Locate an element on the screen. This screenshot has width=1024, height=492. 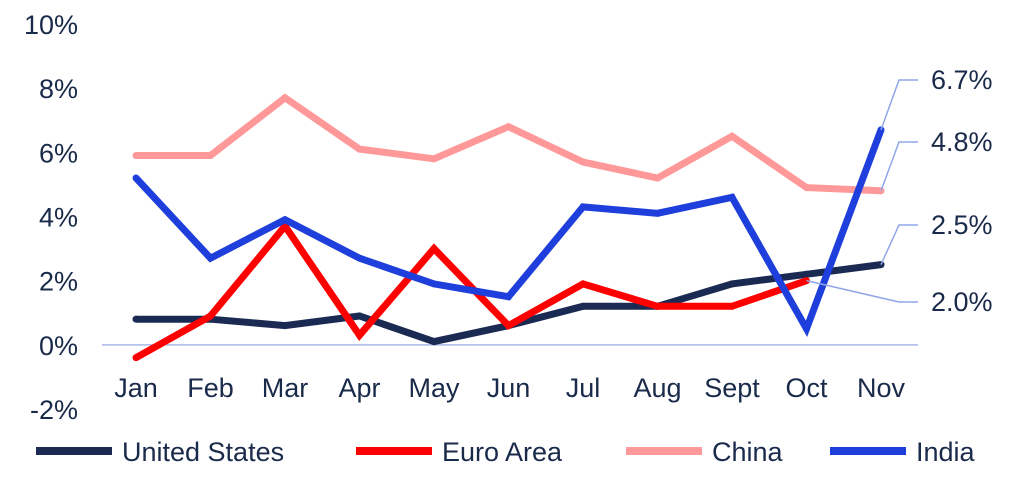
callout-label: 6.7% is located at coordinates (962, 80).